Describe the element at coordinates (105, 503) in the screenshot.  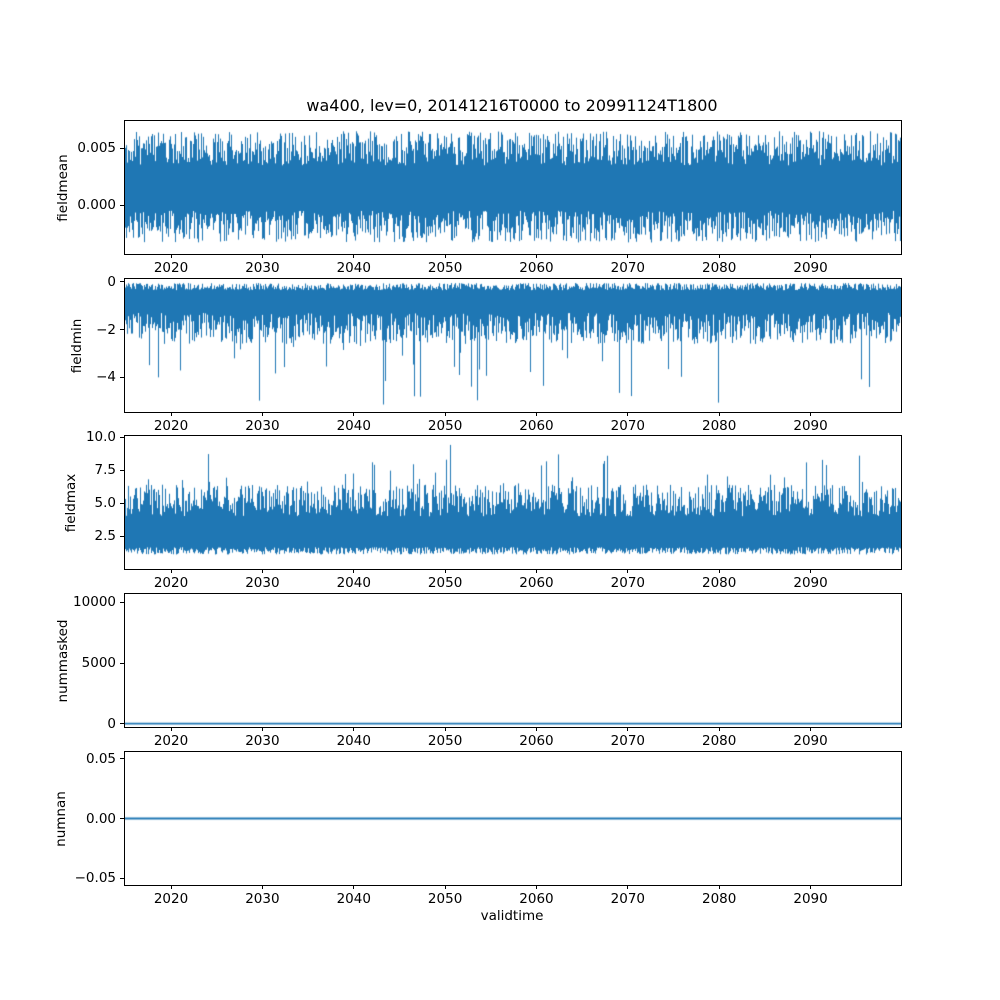
I see `y-tick-label: 5.0` at that location.